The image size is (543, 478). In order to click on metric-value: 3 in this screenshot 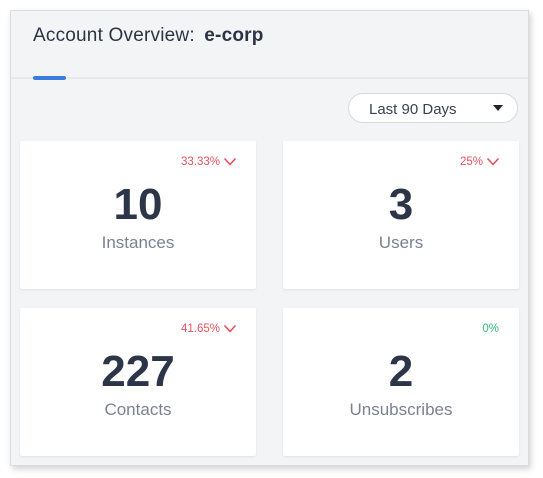, I will do `click(401, 204)`.